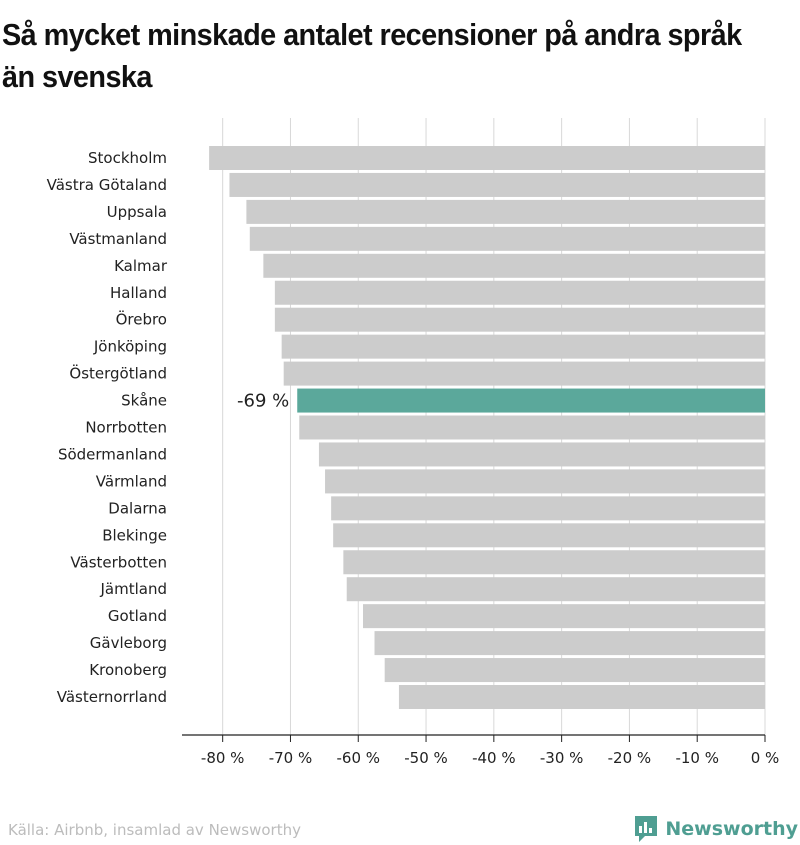 Image resolution: width=800 pixels, height=845 pixels. I want to click on category-label: Östergötland, so click(118, 373).